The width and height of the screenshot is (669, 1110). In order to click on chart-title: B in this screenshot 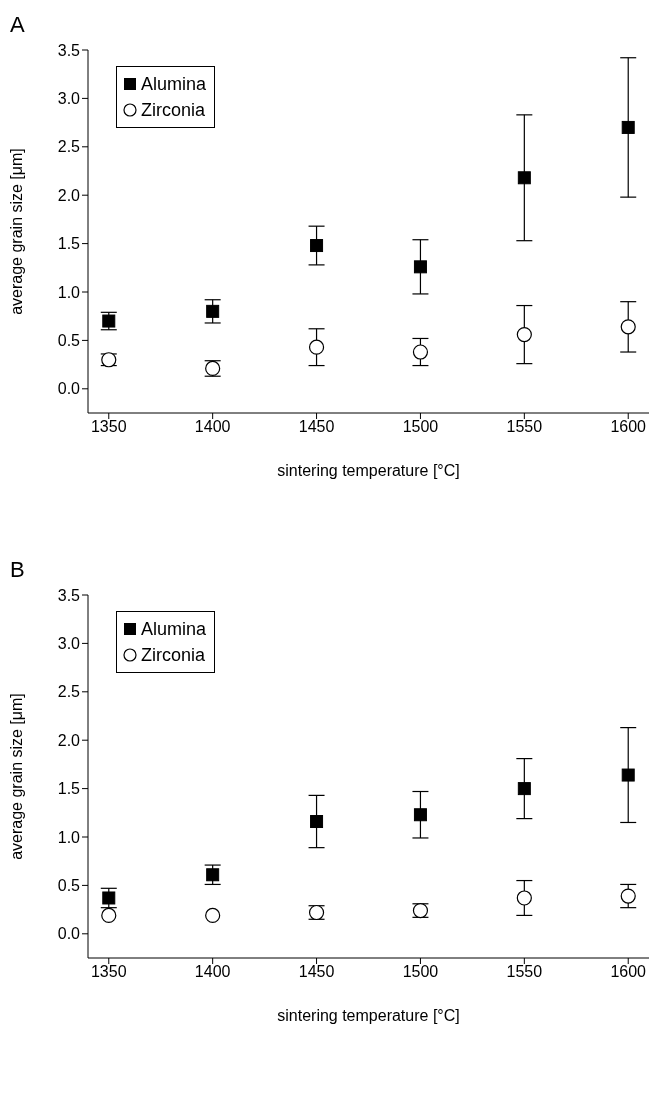, I will do `click(17, 570)`.